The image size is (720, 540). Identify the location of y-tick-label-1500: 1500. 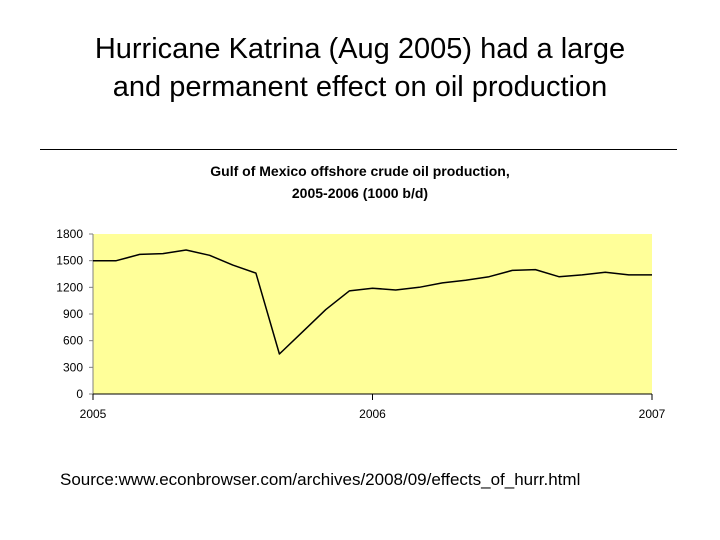
(69, 261).